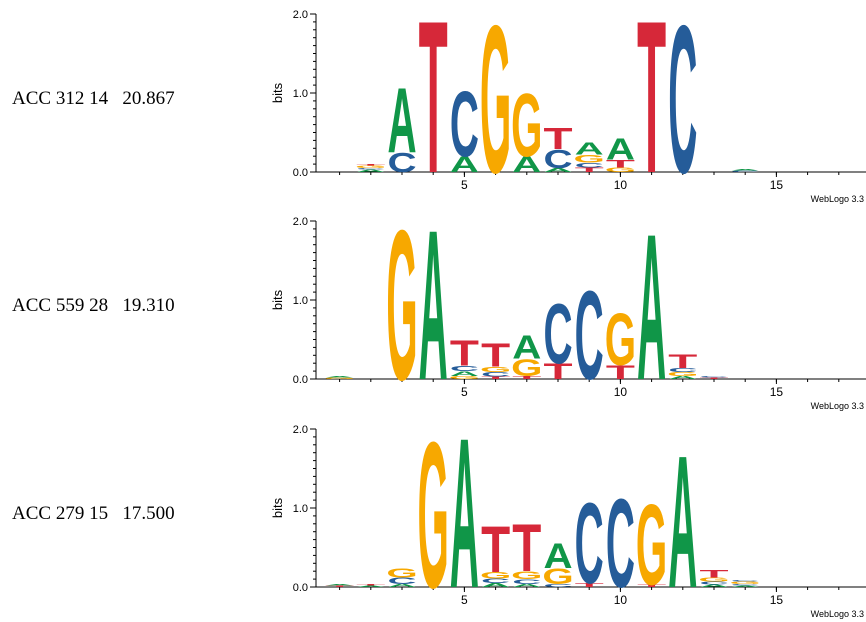  I want to click on logo-column: GTA, so click(620, 153).